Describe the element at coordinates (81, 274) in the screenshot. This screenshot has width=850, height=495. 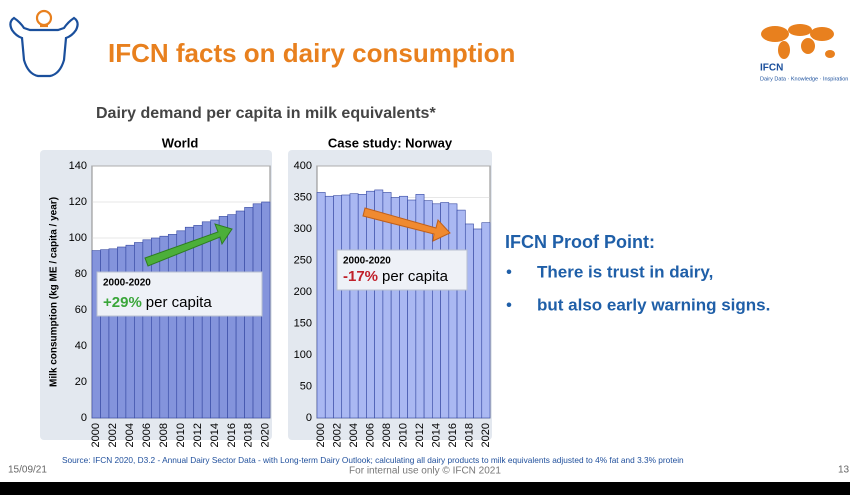
I see `y-tick-label: 80` at that location.